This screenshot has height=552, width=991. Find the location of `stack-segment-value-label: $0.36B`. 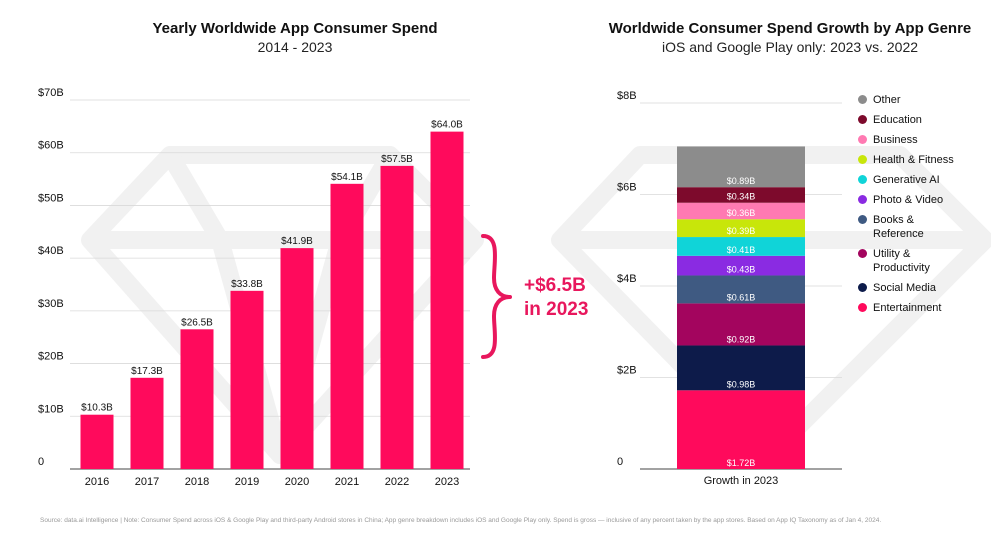

stack-segment-value-label: $0.36B is located at coordinates (741, 213).